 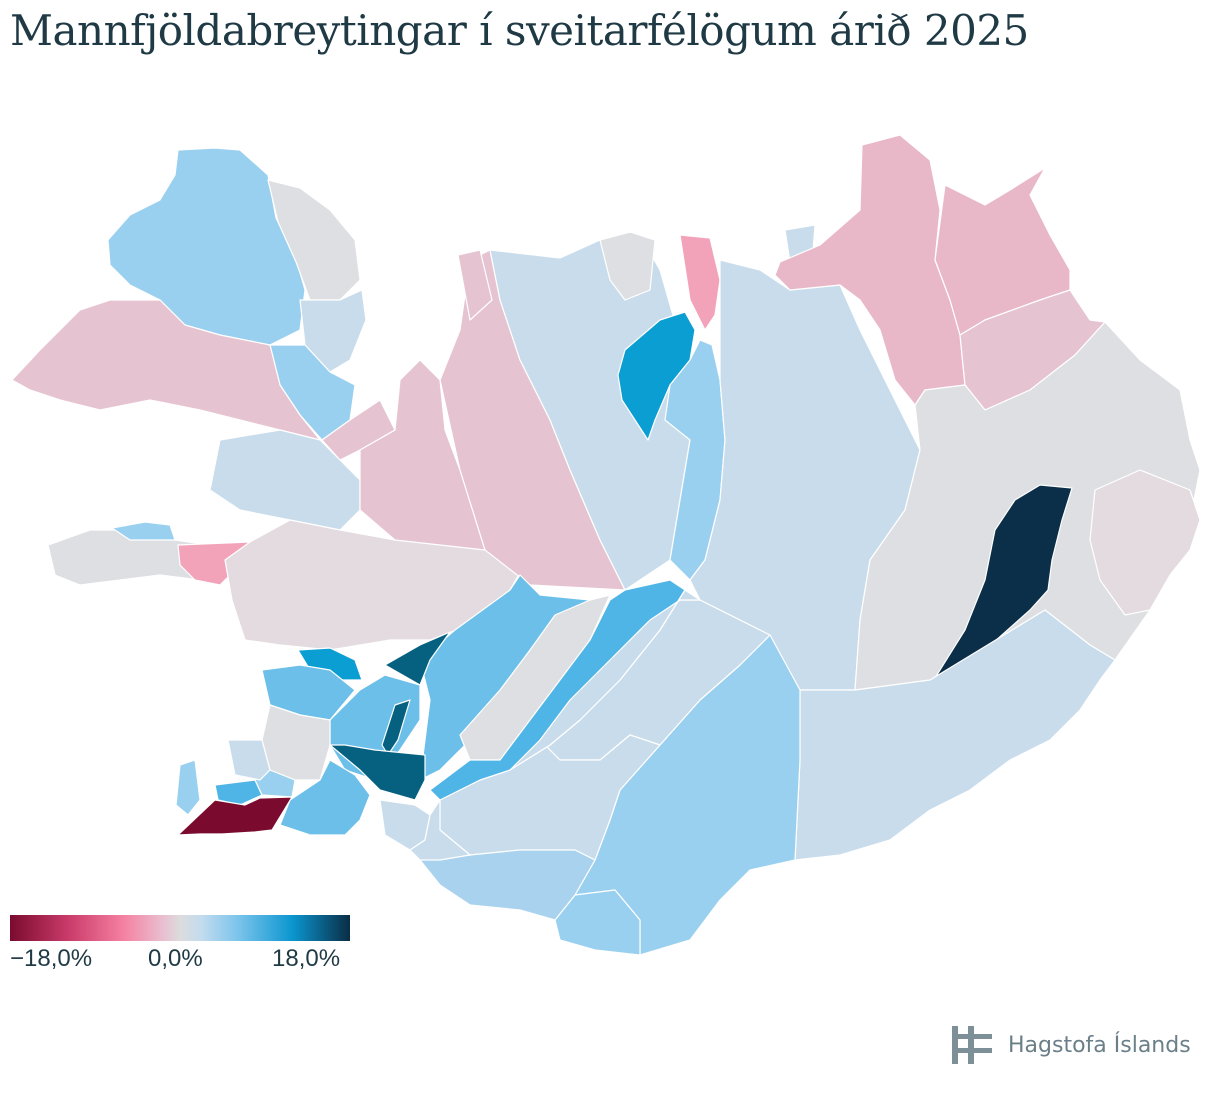 I want to click on municipality-thingvellir-strip, so click(x=396, y=727).